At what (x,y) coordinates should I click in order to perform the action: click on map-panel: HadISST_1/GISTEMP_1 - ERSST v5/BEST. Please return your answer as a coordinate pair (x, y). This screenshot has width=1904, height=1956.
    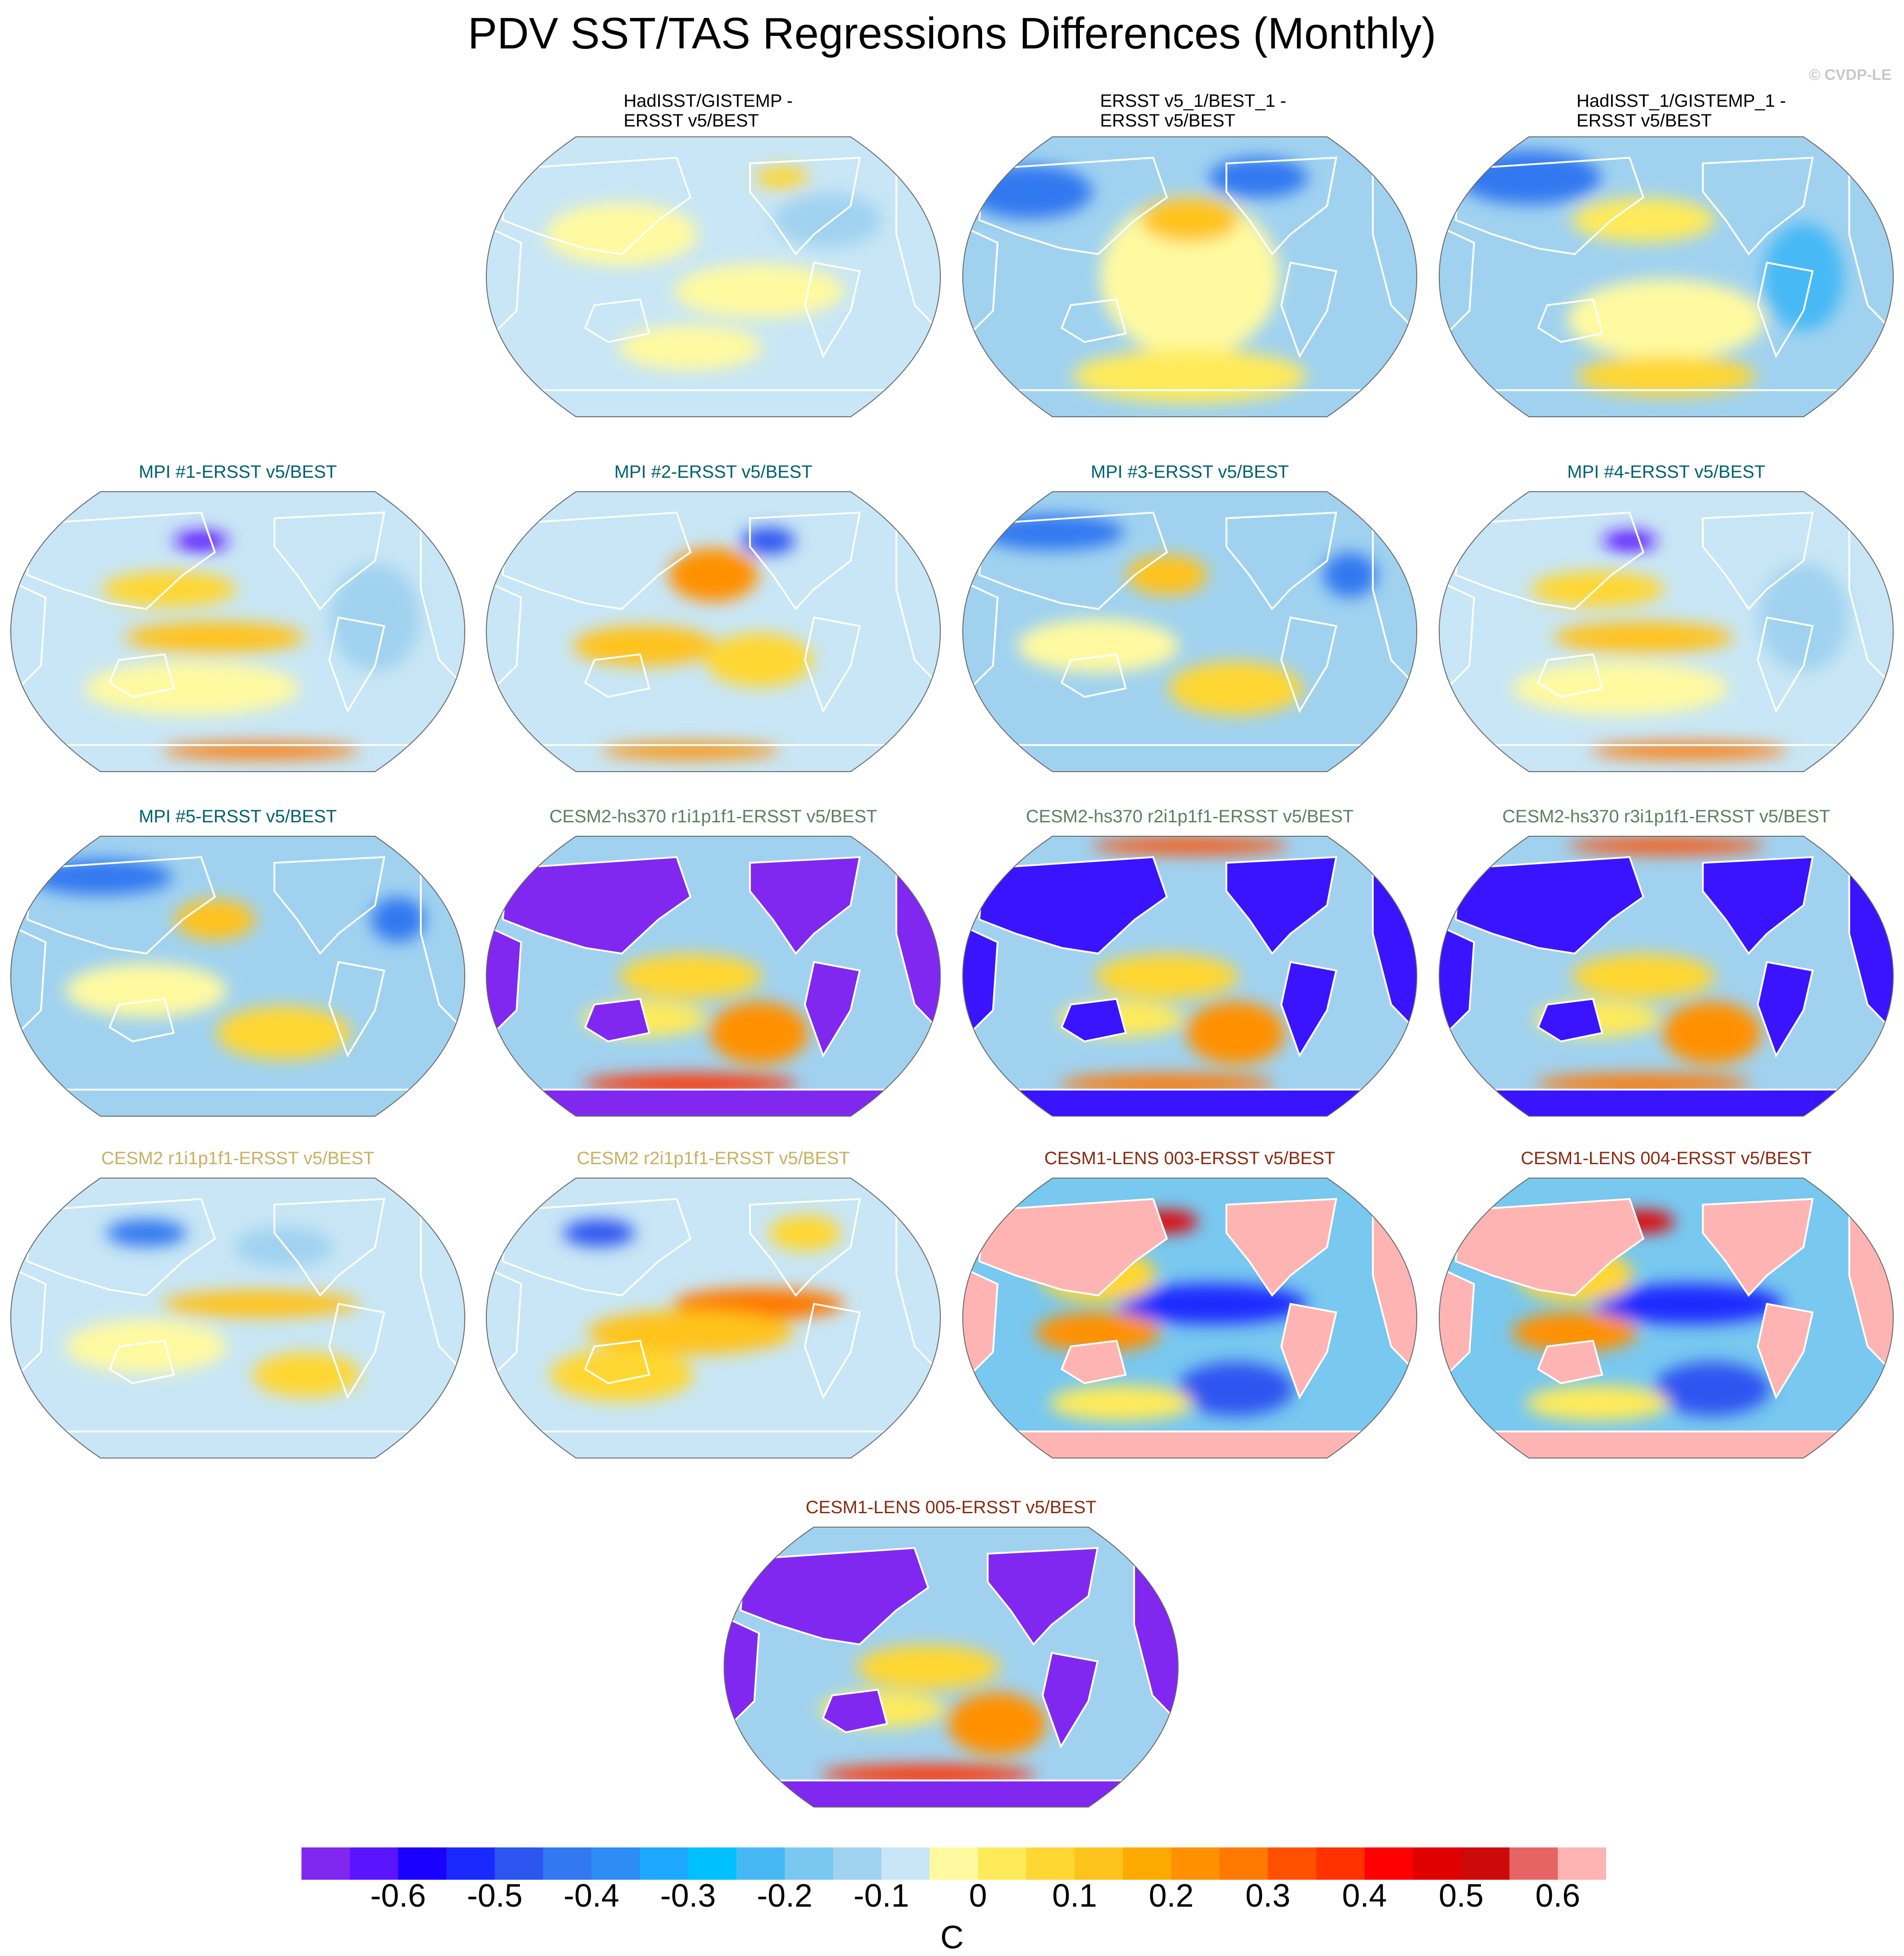
    Looking at the image, I should click on (1666, 262).